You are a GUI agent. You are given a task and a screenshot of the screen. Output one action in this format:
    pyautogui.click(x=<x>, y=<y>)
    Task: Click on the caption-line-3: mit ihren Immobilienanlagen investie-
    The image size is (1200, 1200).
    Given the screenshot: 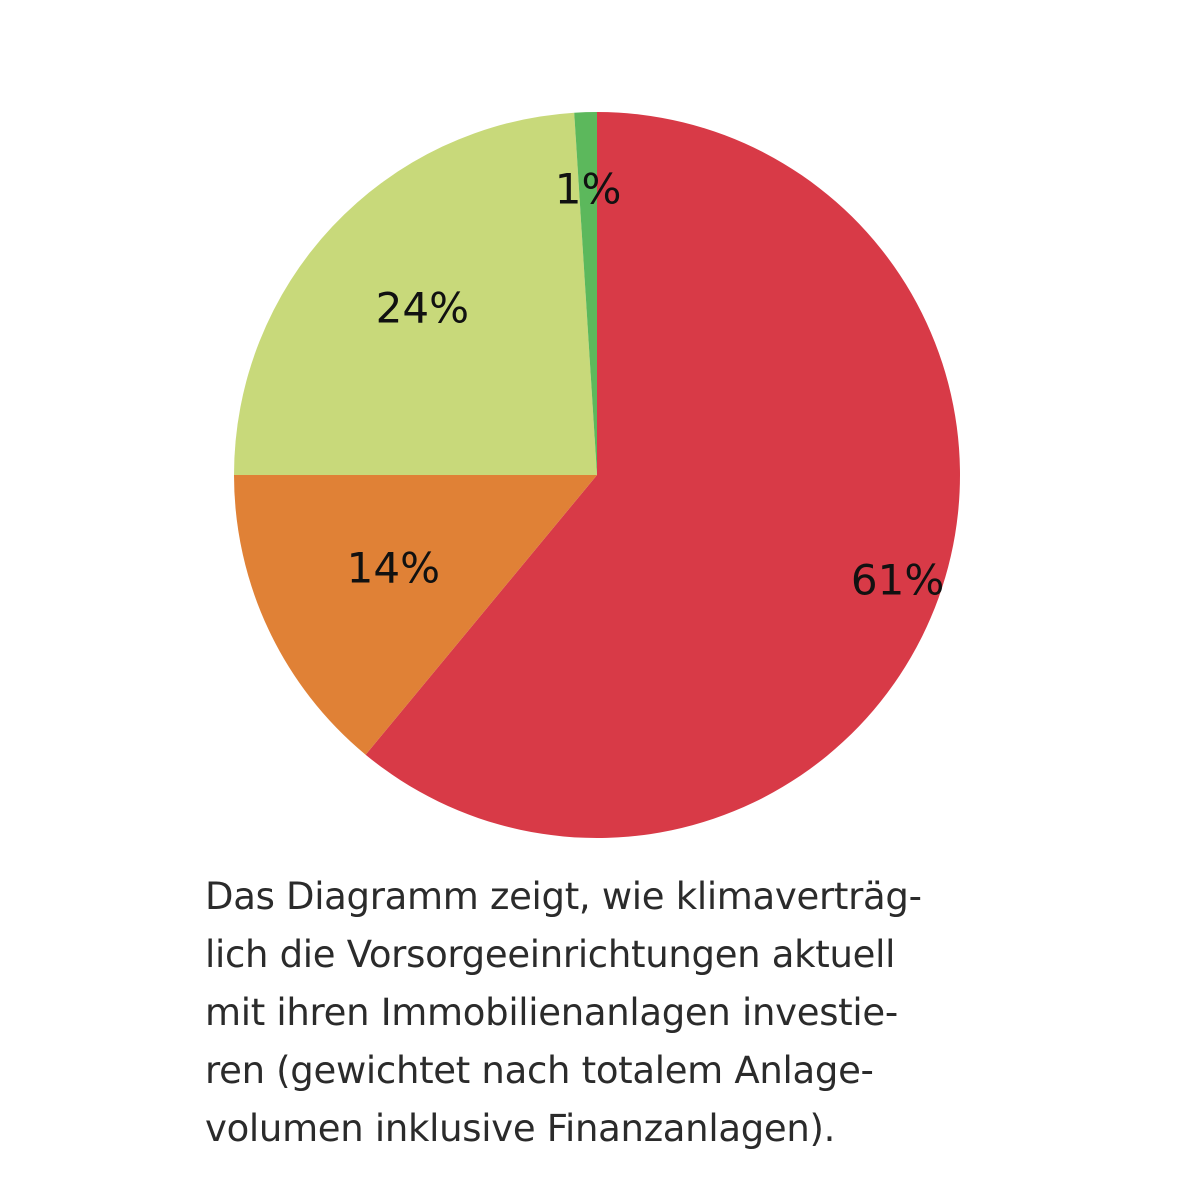 What is the action you would take?
    pyautogui.click(x=551, y=1012)
    